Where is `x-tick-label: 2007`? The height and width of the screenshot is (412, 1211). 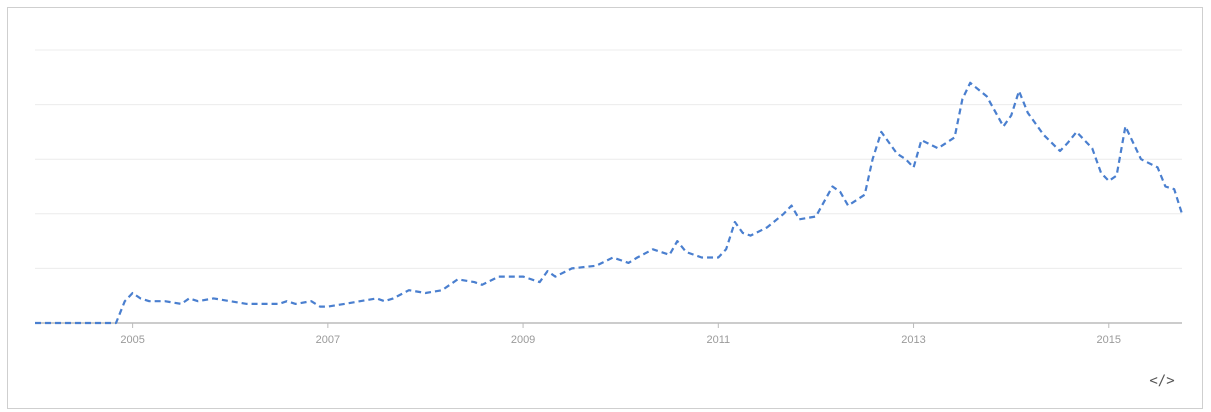 x-tick-label: 2007 is located at coordinates (328, 340).